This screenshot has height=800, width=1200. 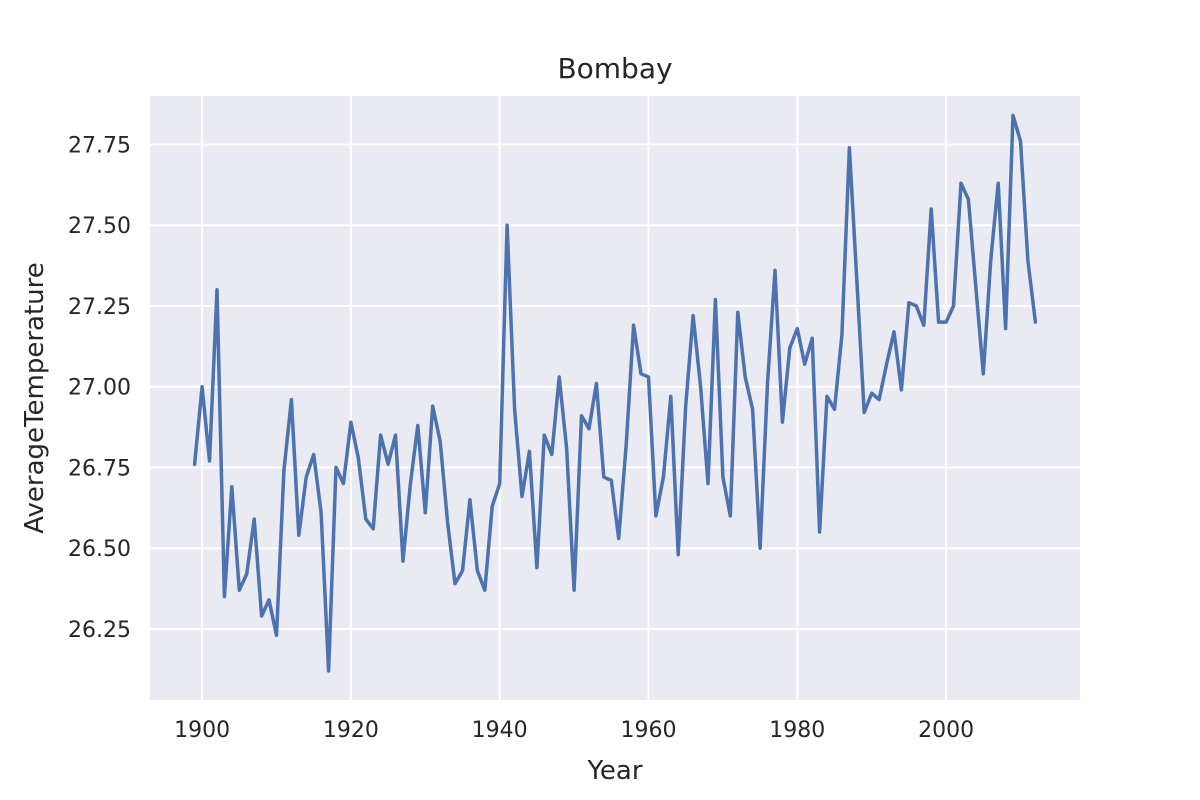 What do you see at coordinates (500, 730) in the screenshot?
I see `x-tick-label: 1940` at bounding box center [500, 730].